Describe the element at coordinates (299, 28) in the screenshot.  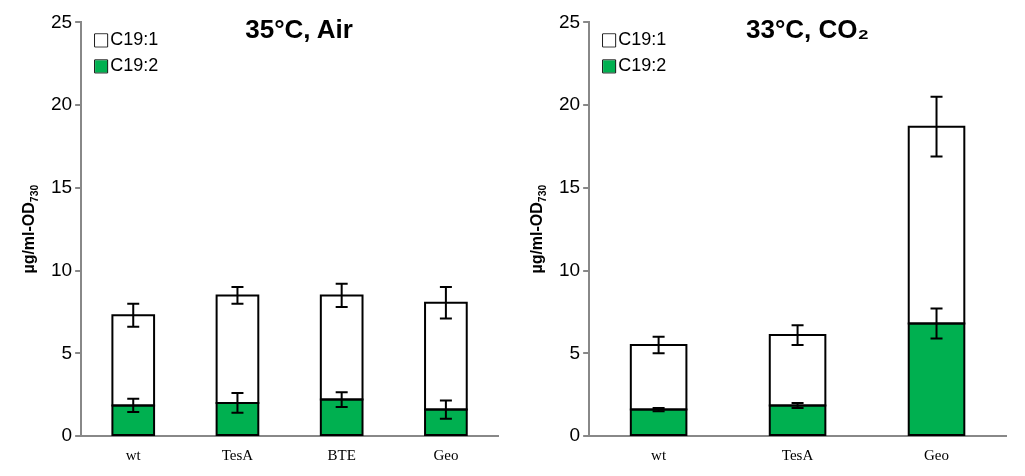
I see `chart-title: 35°C, Air` at that location.